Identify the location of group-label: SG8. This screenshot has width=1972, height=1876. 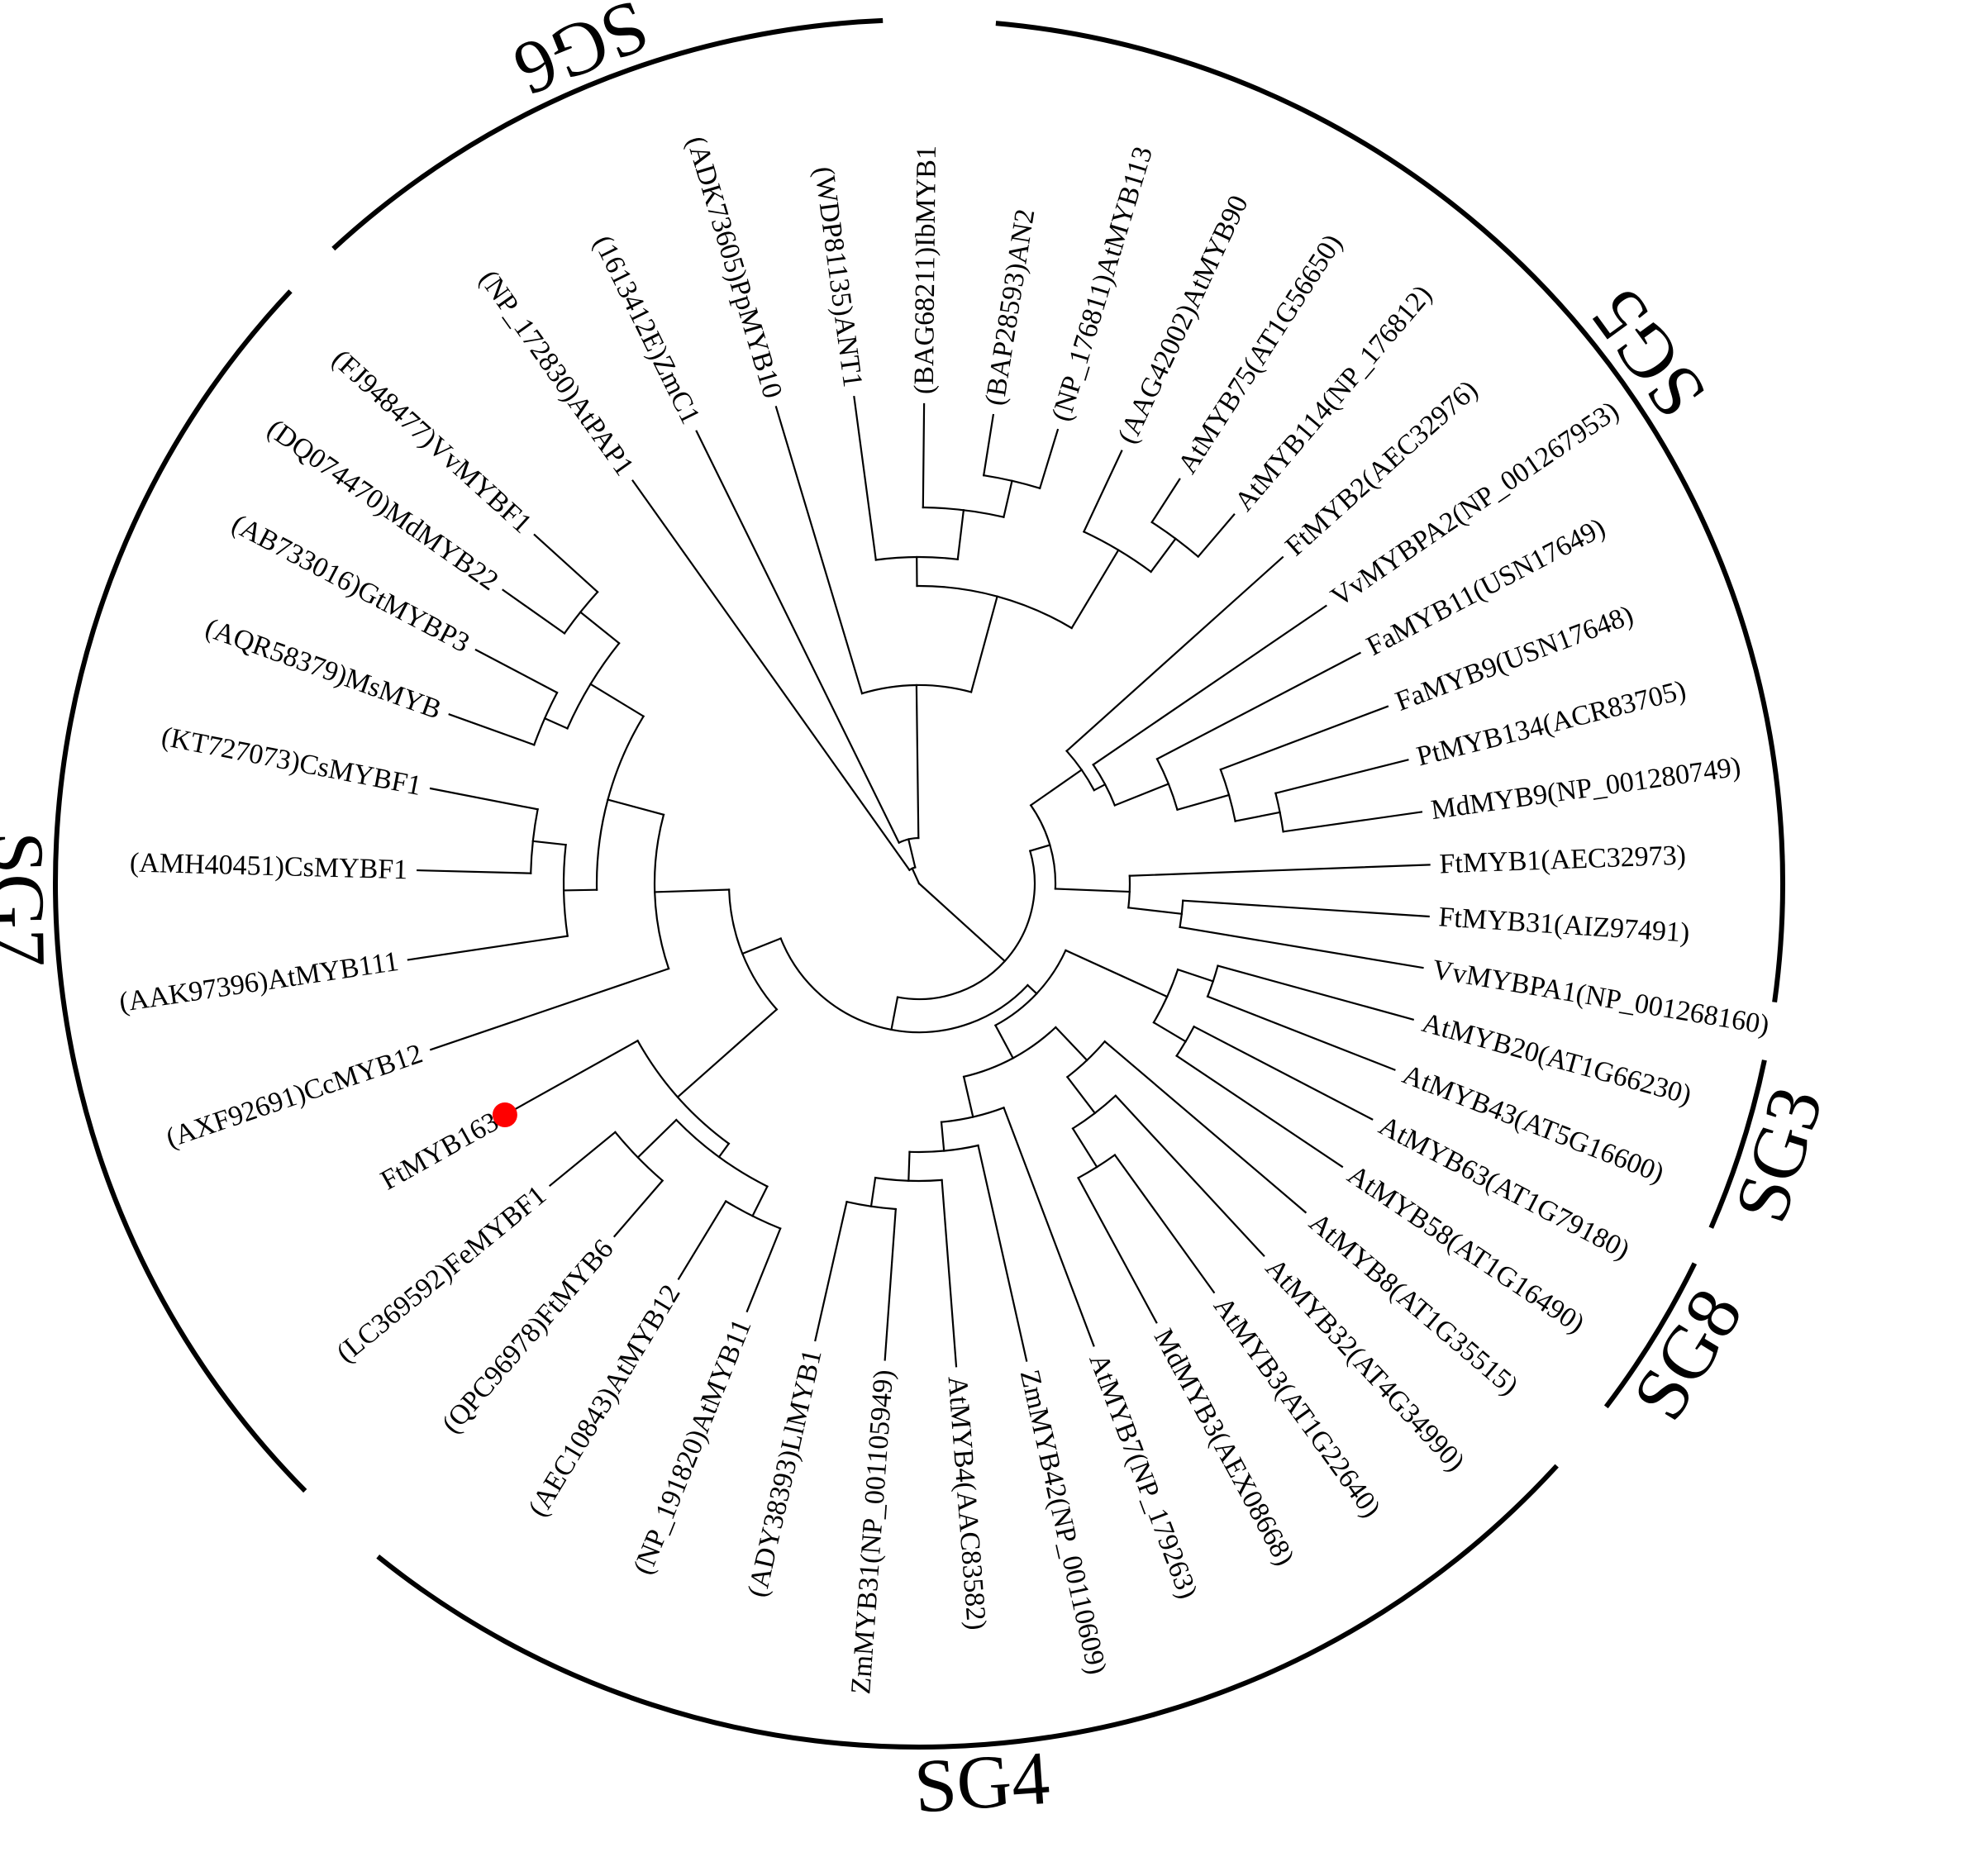
(1687, 1354).